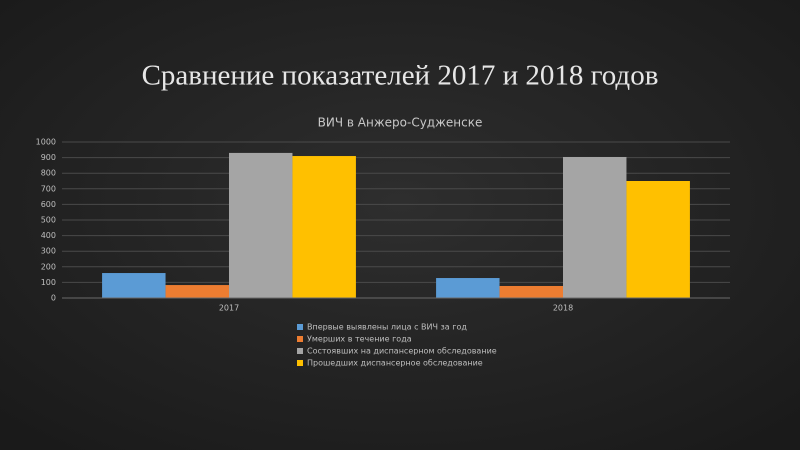  Describe the element at coordinates (48, 266) in the screenshot. I see `y-tick-label: 200` at that location.